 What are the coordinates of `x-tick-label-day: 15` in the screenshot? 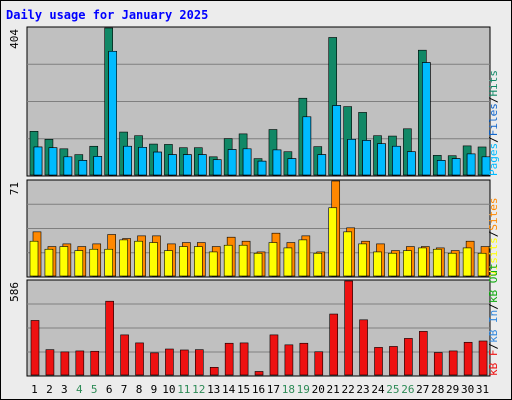 It's located at (243, 389).